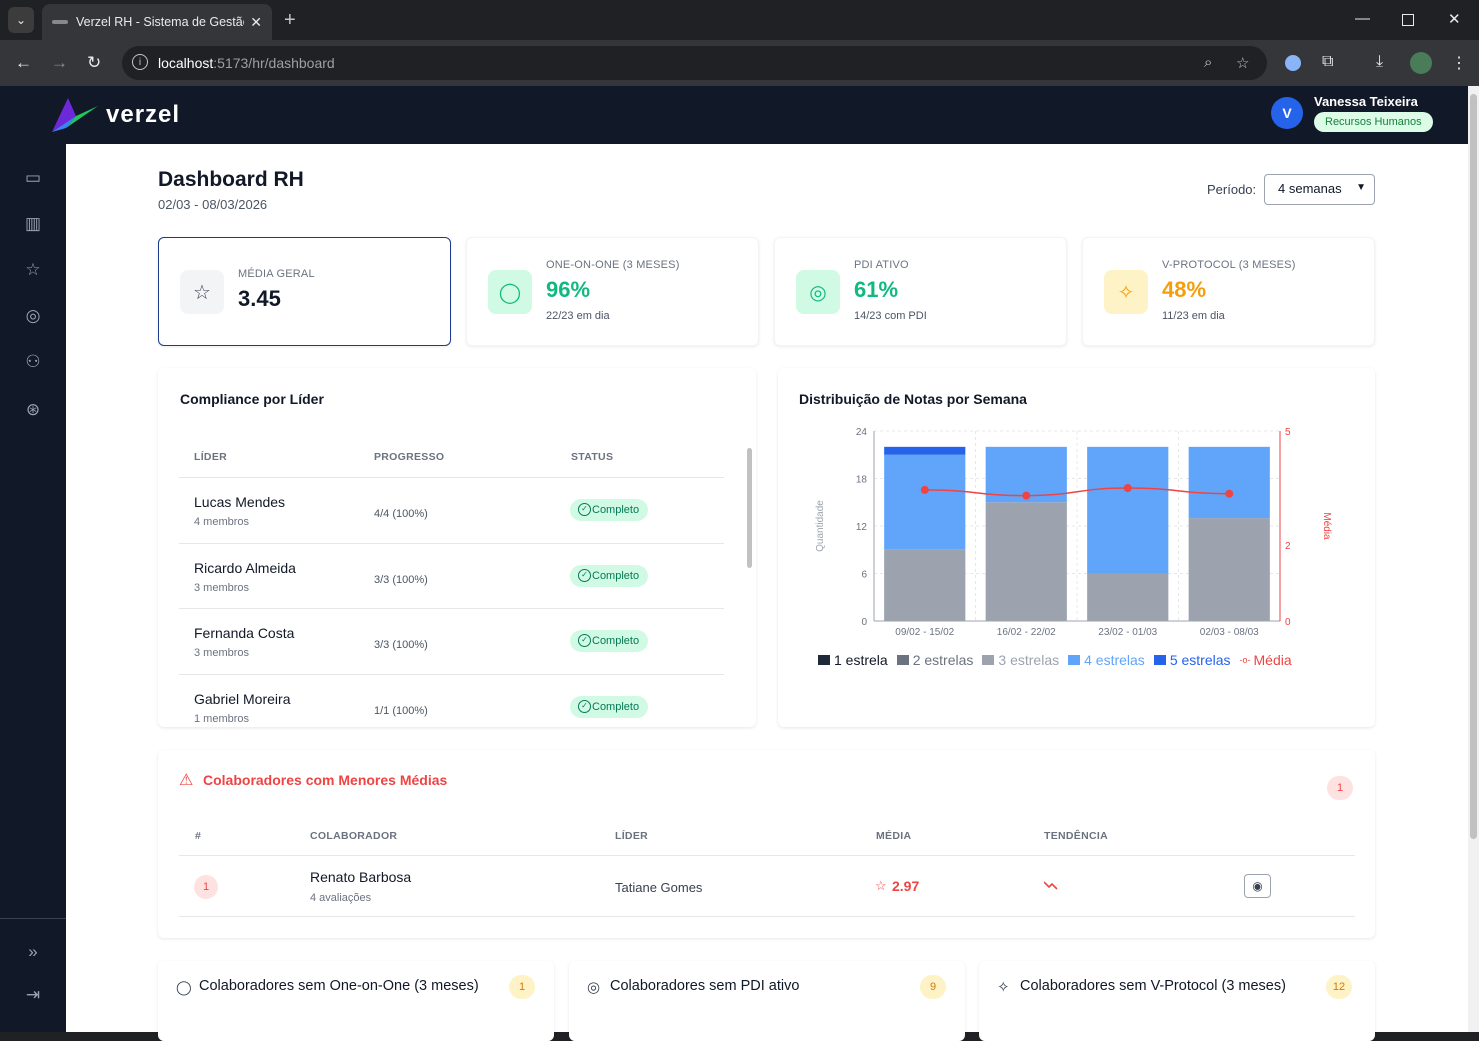 The width and height of the screenshot is (1479, 1041). Describe the element at coordinates (213, 204) in the screenshot. I see `date-range: 02/03 - 08/03/2026` at that location.